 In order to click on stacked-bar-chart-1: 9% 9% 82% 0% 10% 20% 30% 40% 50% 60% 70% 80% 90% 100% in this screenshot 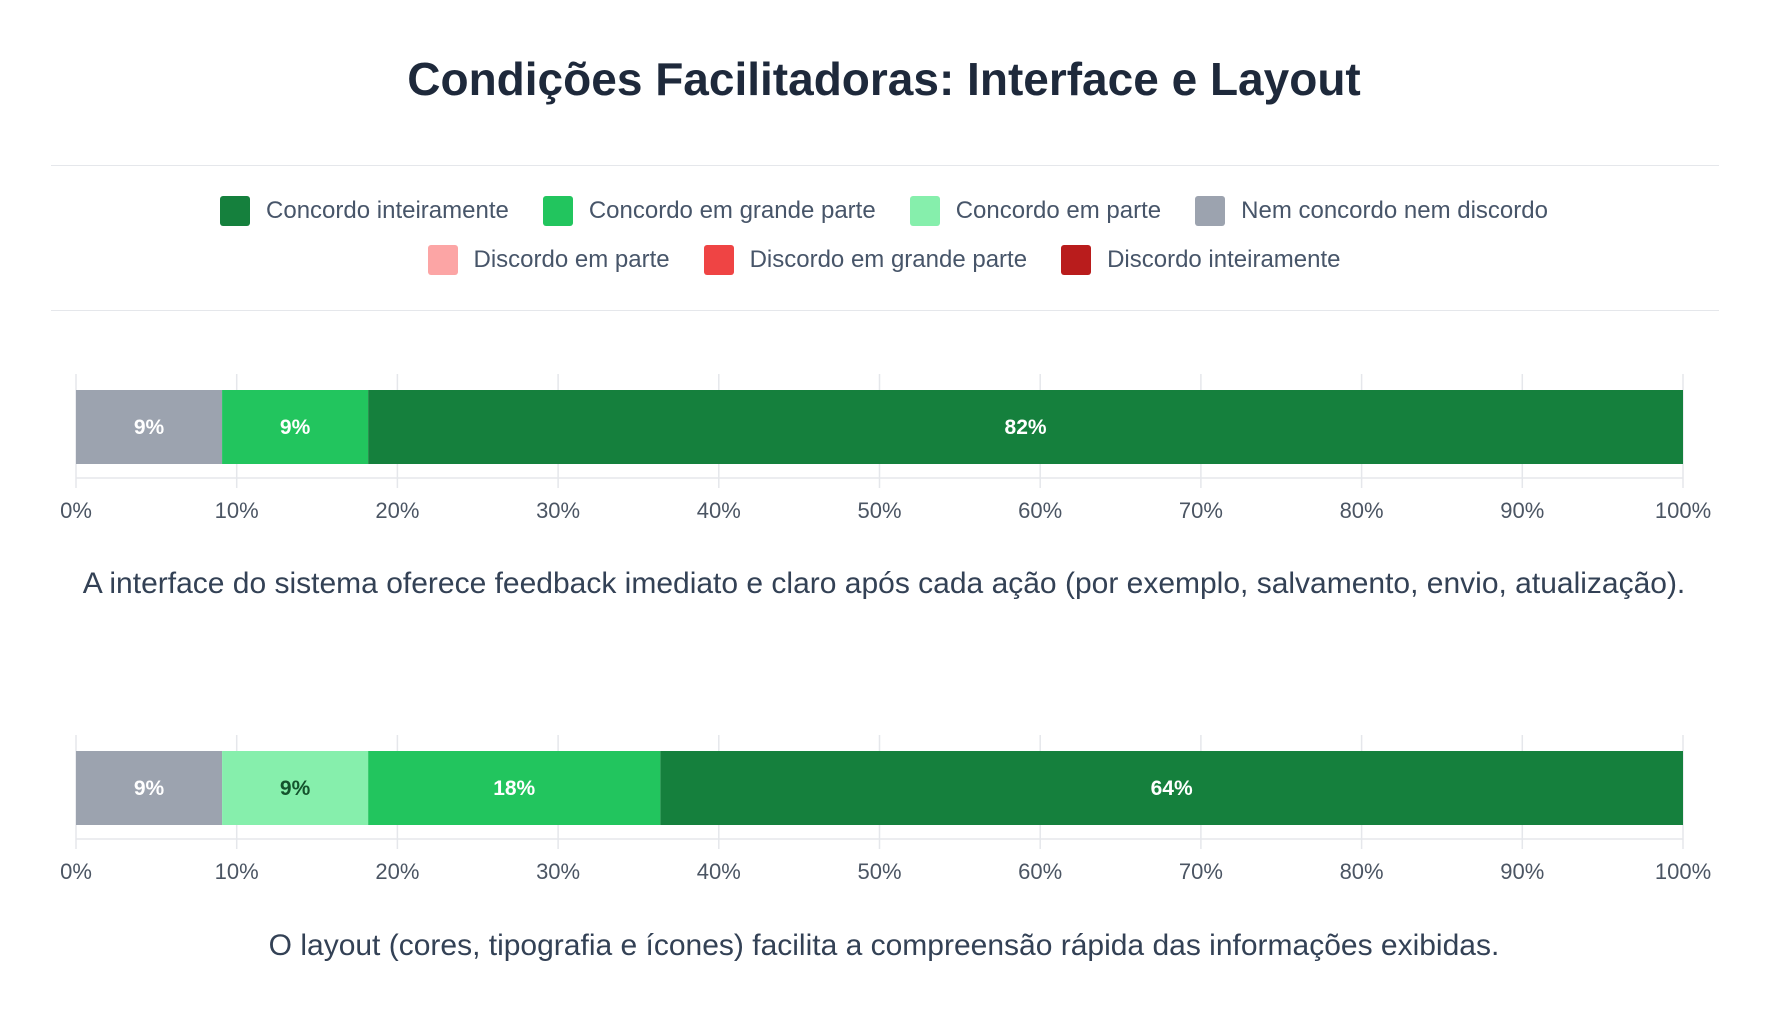, I will do `click(885, 448)`.